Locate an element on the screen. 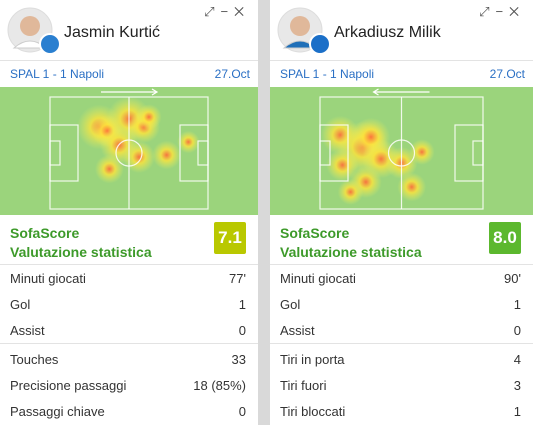 The image size is (533, 425). rating-badge: 8.0 is located at coordinates (505, 238).